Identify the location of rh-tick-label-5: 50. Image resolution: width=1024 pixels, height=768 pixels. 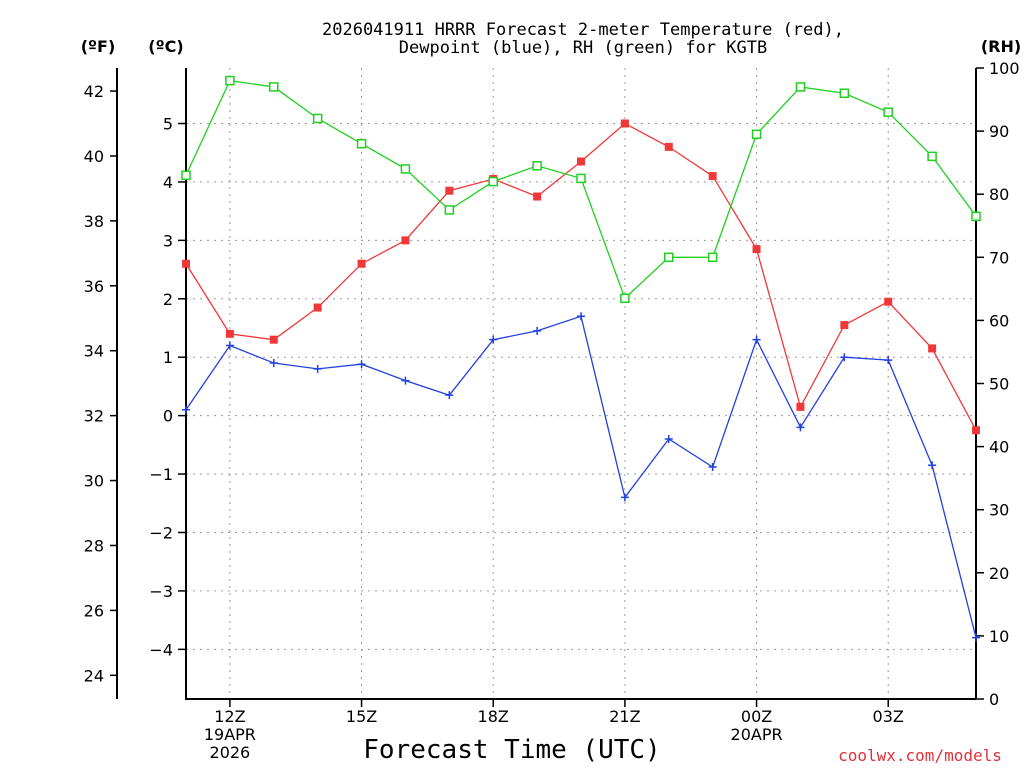
(999, 384).